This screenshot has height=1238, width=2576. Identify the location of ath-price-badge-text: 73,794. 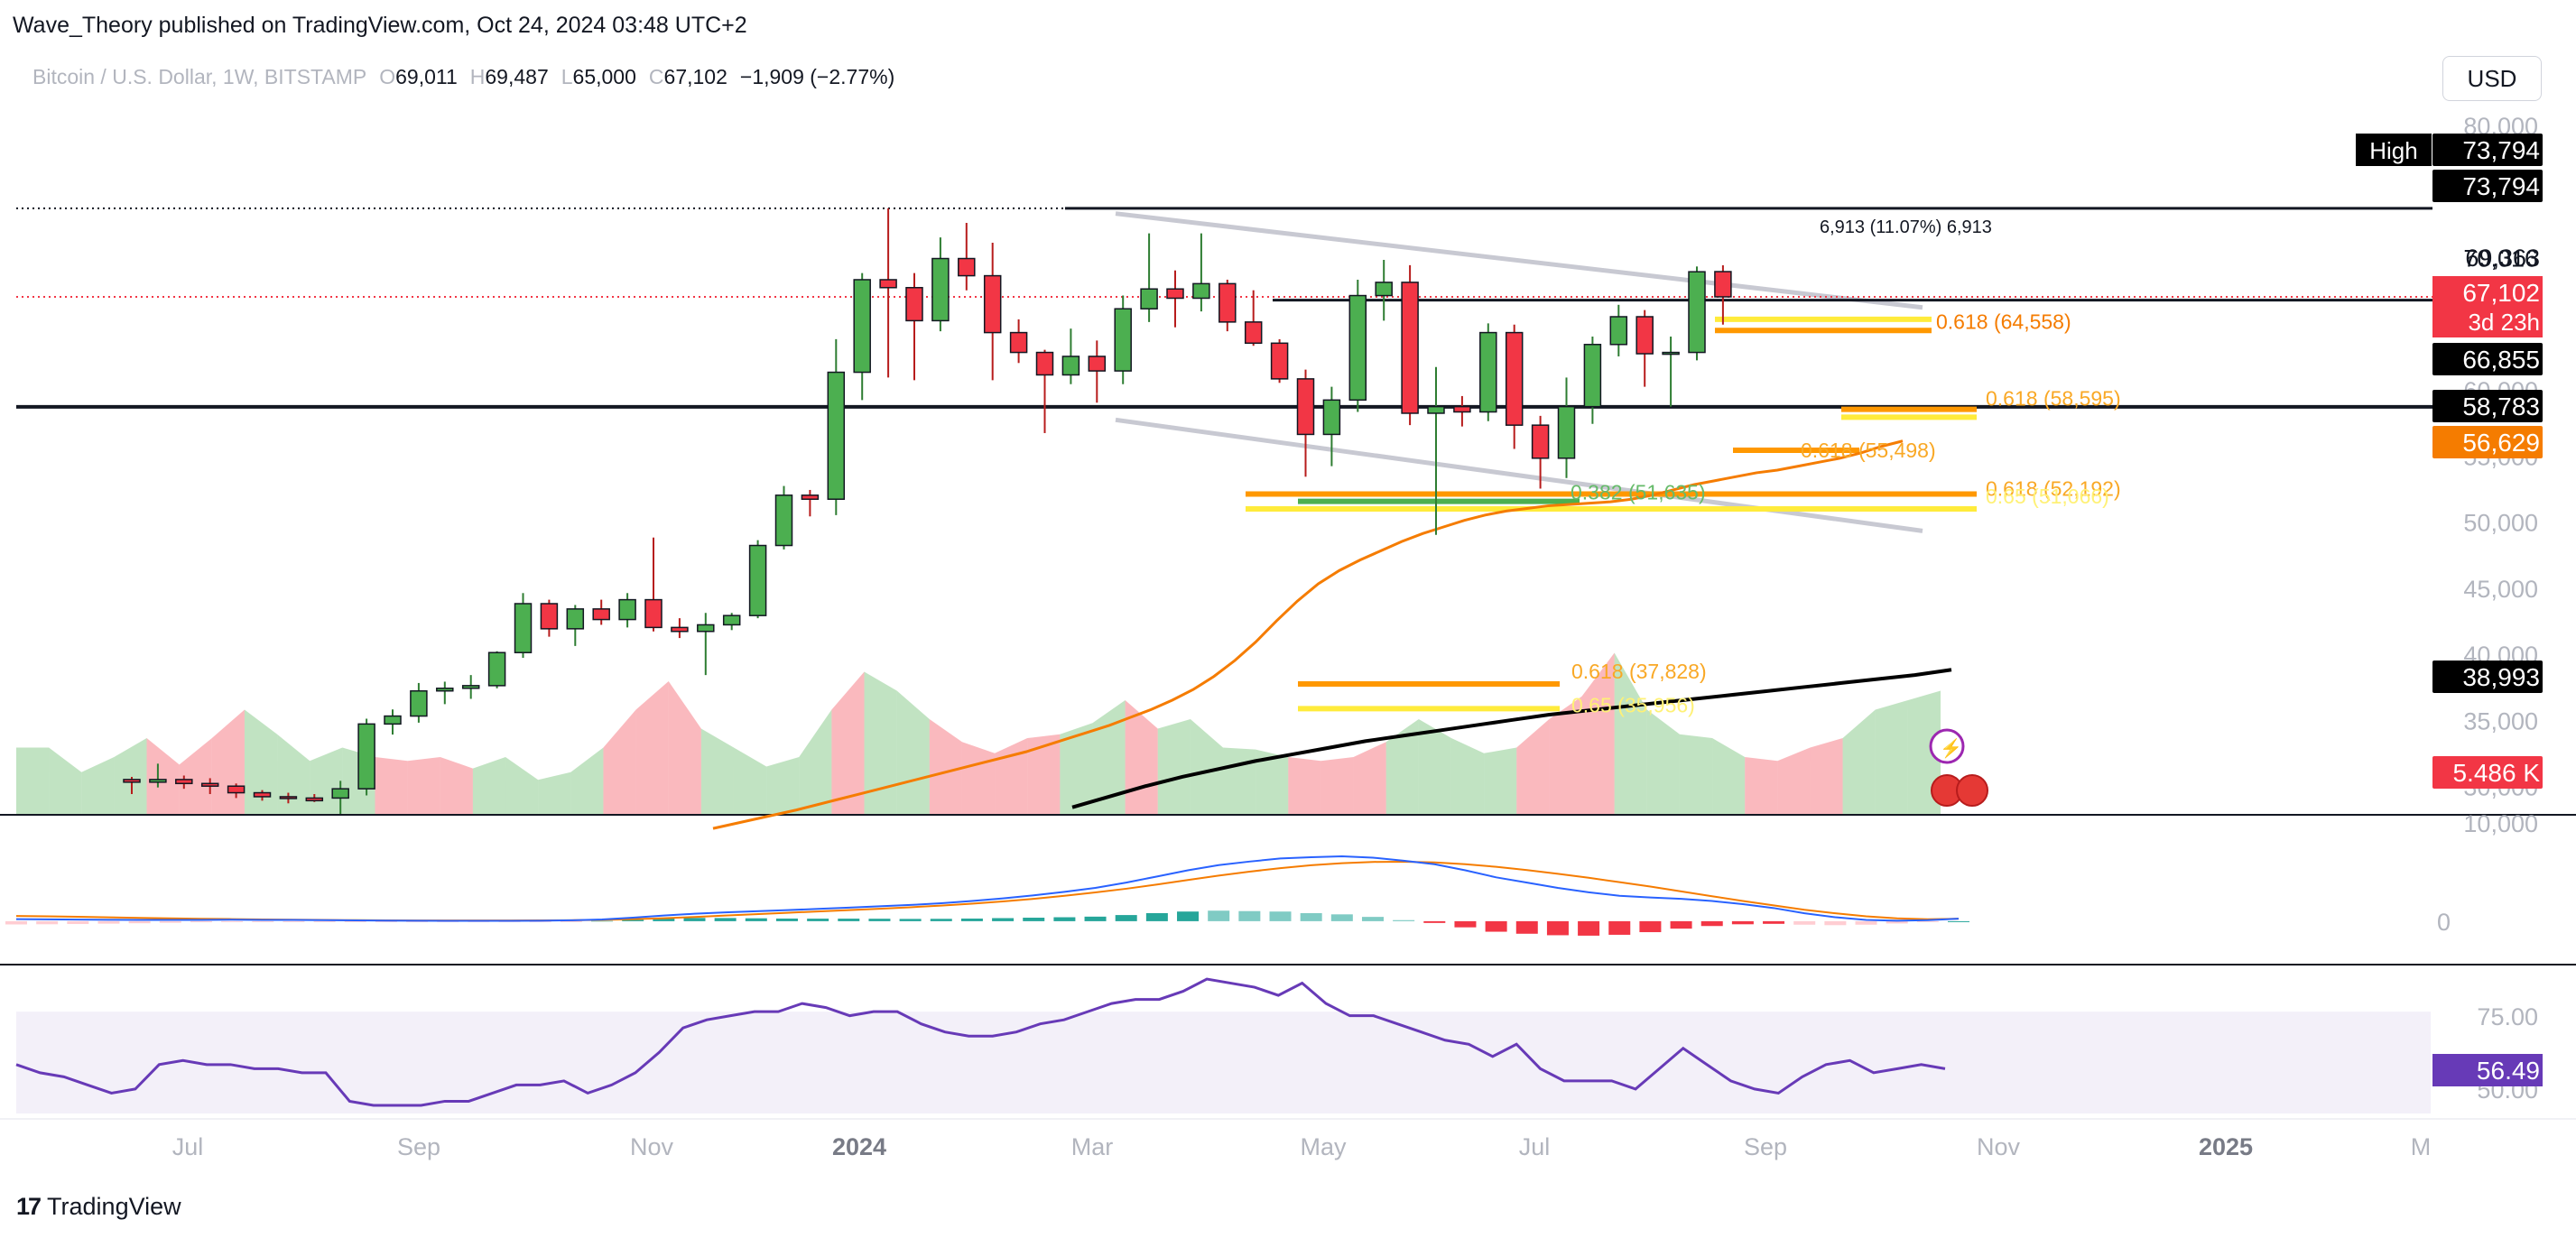
(2501, 186).